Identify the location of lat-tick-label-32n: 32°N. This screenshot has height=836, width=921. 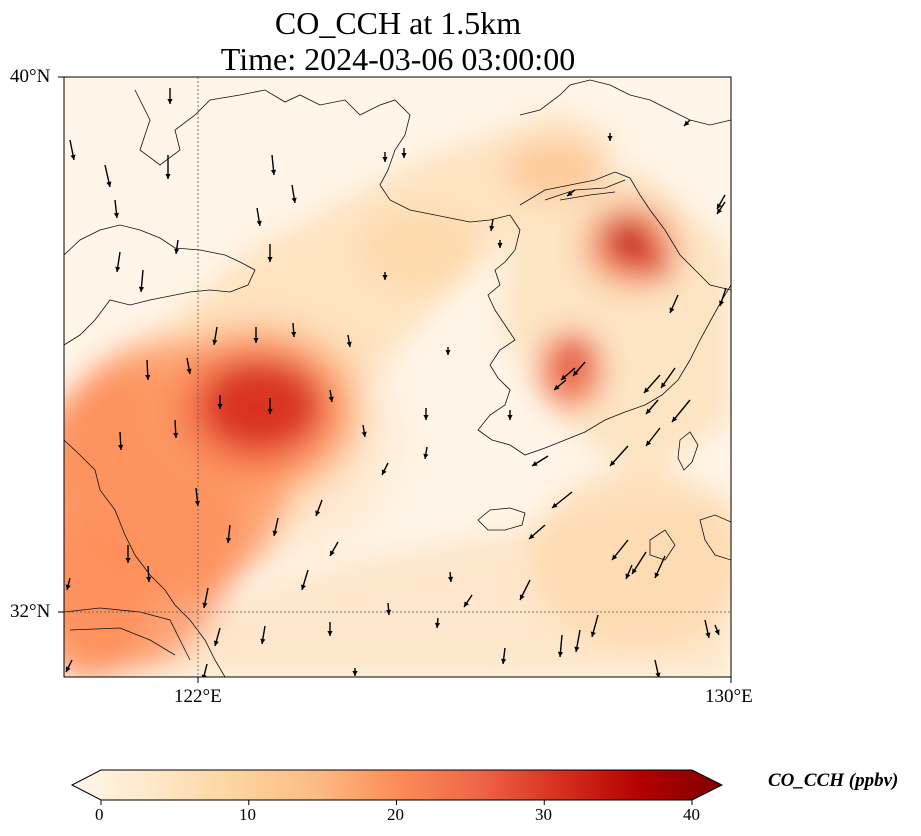
(30, 611).